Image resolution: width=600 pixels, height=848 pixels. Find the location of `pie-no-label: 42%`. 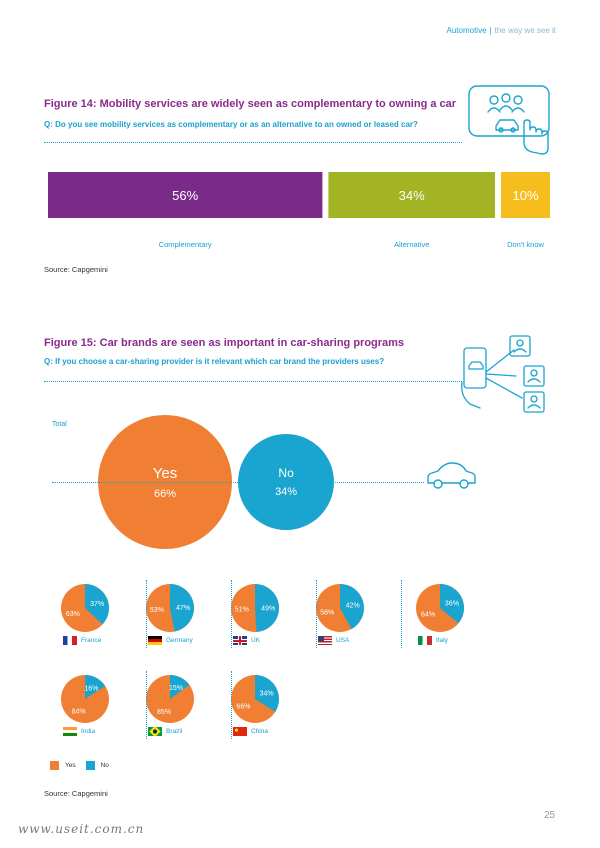

pie-no-label: 42% is located at coordinates (353, 606).